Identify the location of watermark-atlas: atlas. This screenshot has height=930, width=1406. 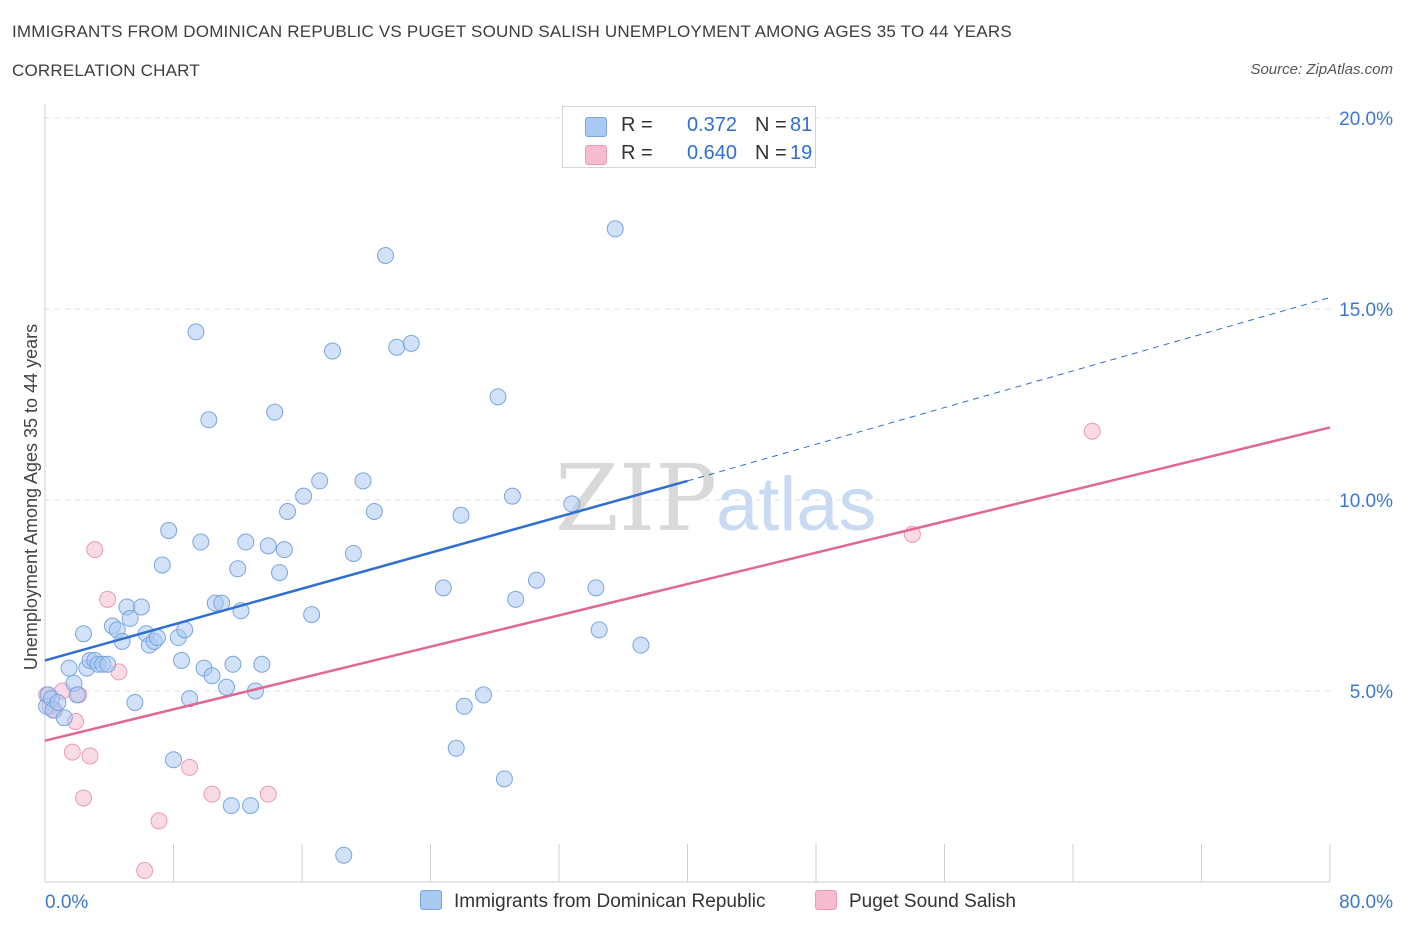
(796, 504).